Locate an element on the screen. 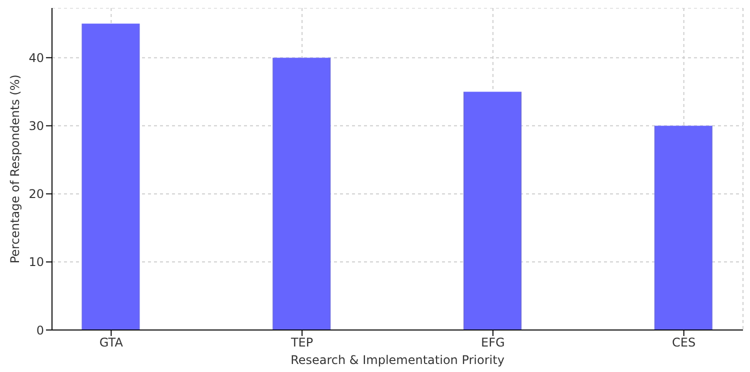 Image resolution: width=750 pixels, height=372 pixels. y-tick-label: 30 is located at coordinates (36, 126).